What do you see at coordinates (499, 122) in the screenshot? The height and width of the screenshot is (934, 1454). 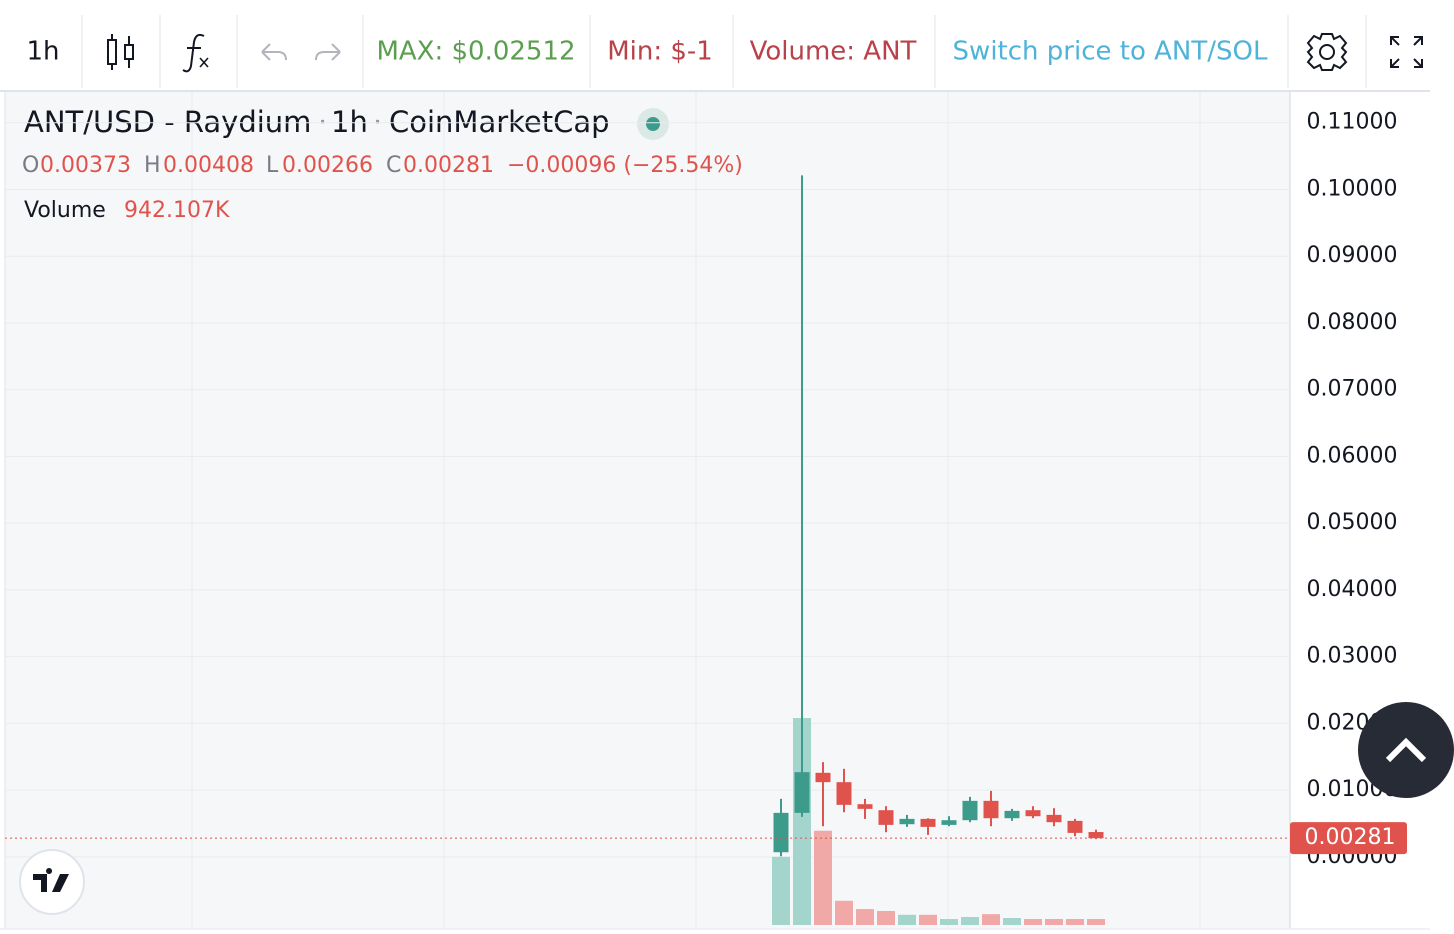 I see `legend-source: CoinMarketCap` at bounding box center [499, 122].